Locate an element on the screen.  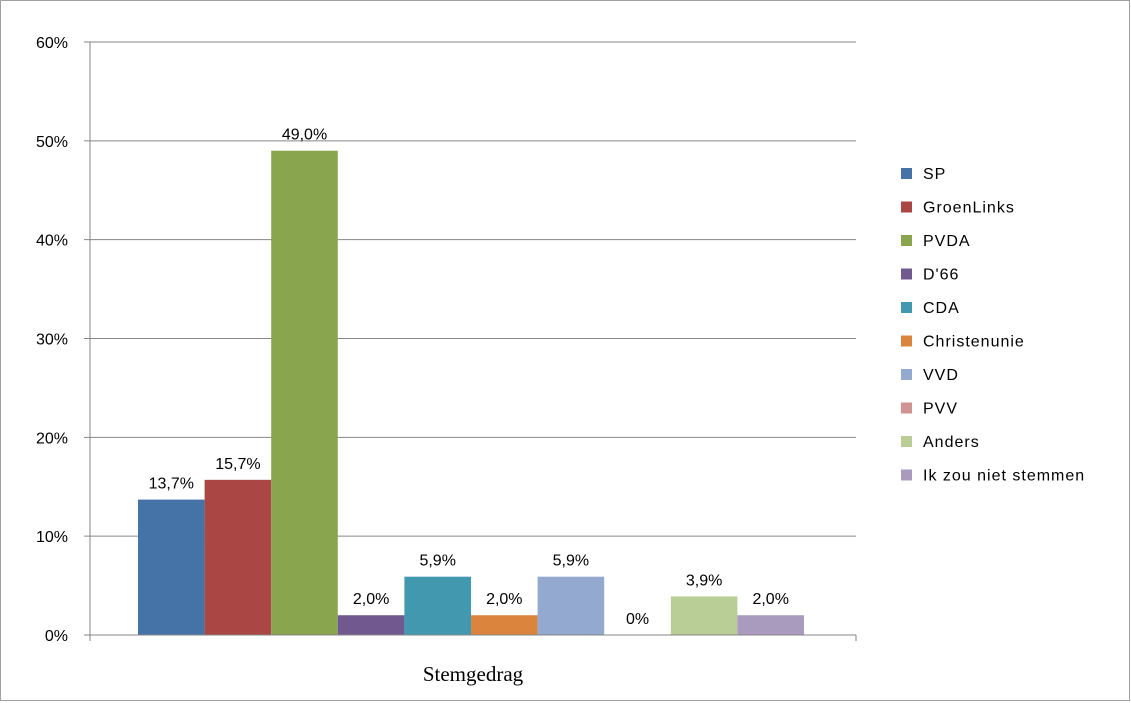
legend-label: PVDA is located at coordinates (947, 241).